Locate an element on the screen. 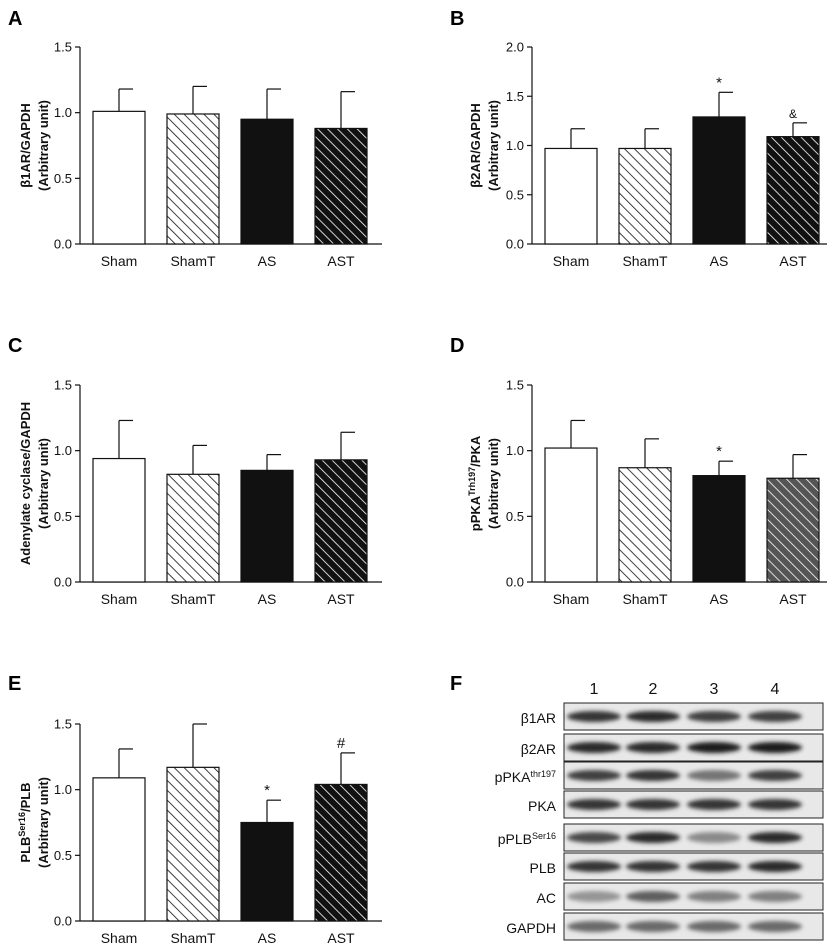  y-axis-label-main: β2AR/GAPDH is located at coordinates (475, 145).